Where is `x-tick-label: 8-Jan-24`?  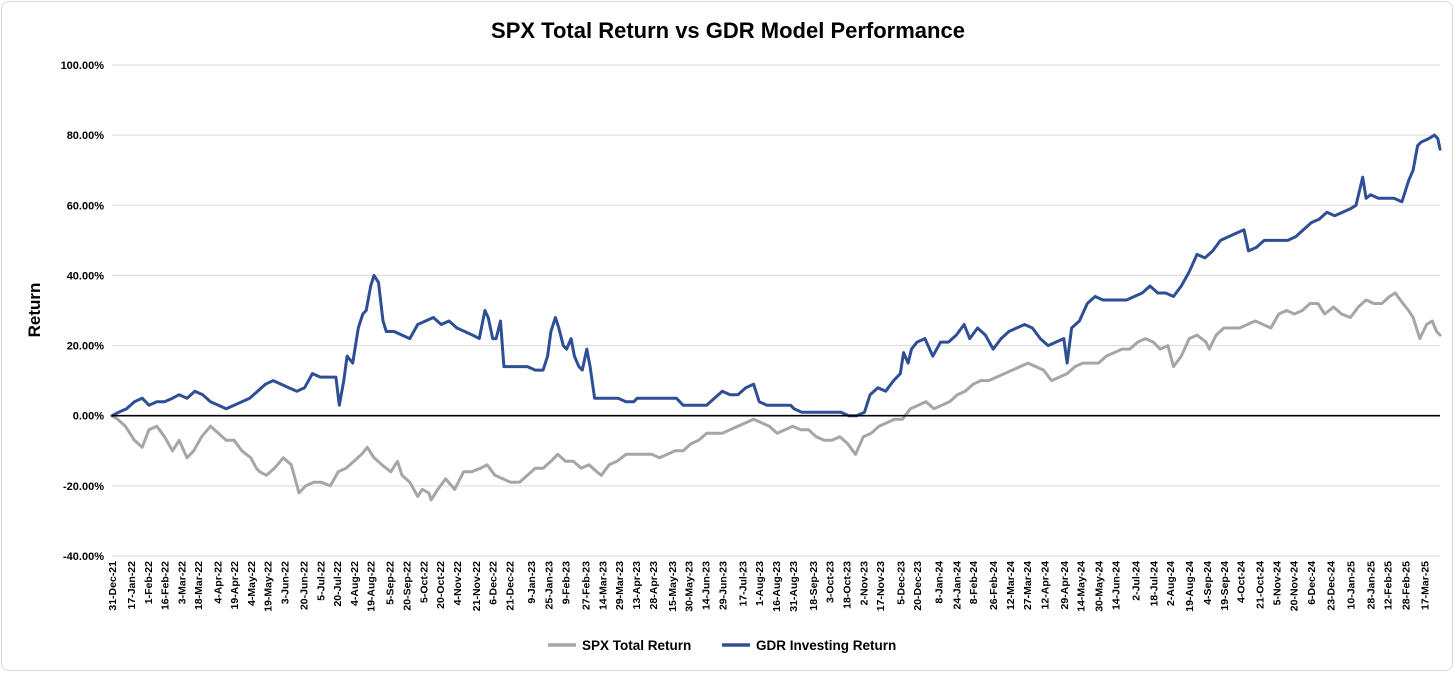
x-tick-label: 8-Jan-24 is located at coordinates (939, 582).